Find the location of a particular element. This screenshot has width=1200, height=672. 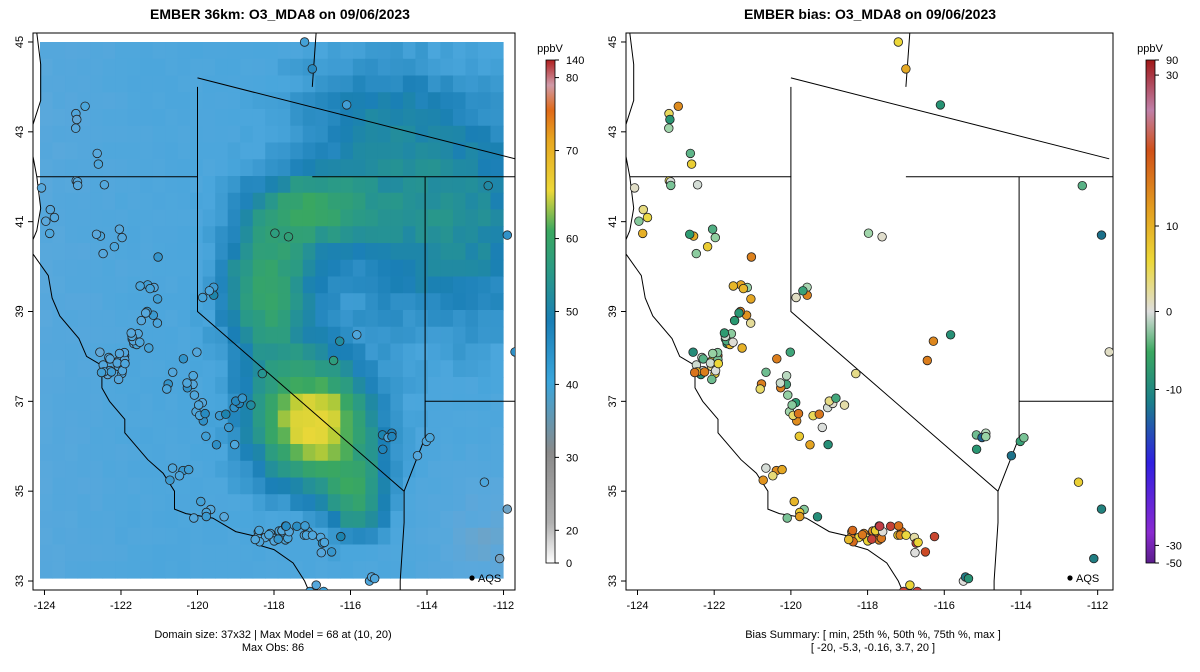

colorbar-tick-label: 140 is located at coordinates (575, 61).